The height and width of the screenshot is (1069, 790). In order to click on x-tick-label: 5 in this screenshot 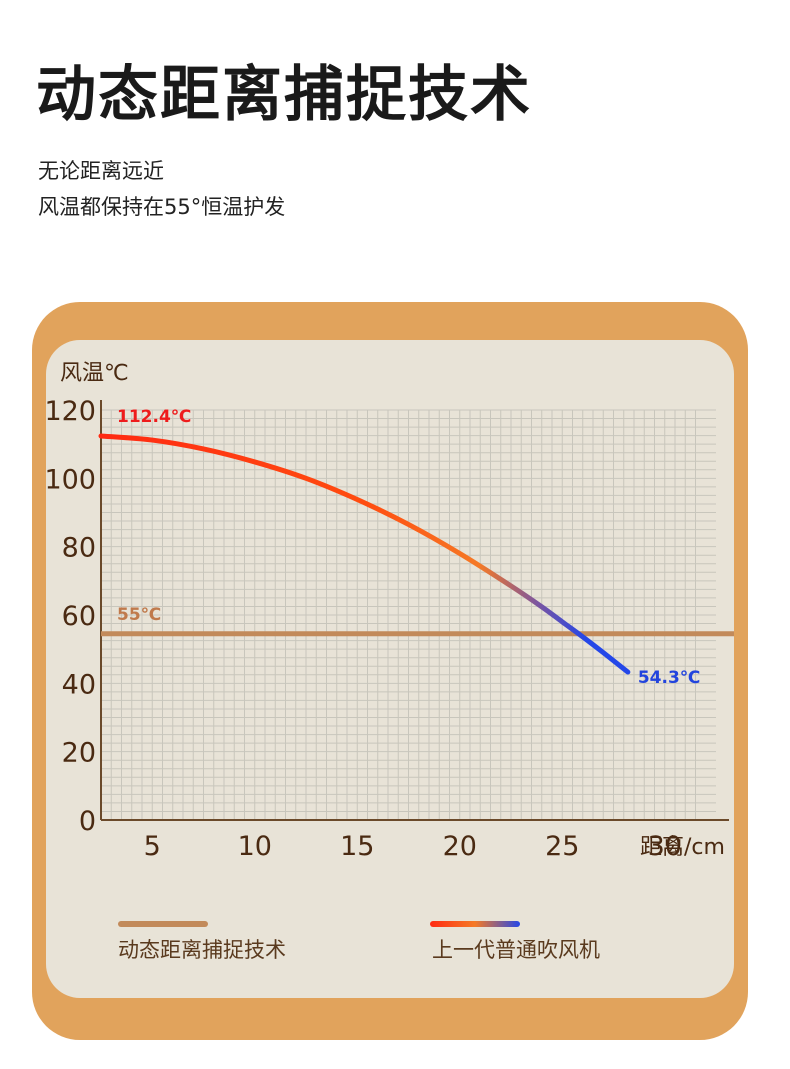, I will do `click(152, 846)`.